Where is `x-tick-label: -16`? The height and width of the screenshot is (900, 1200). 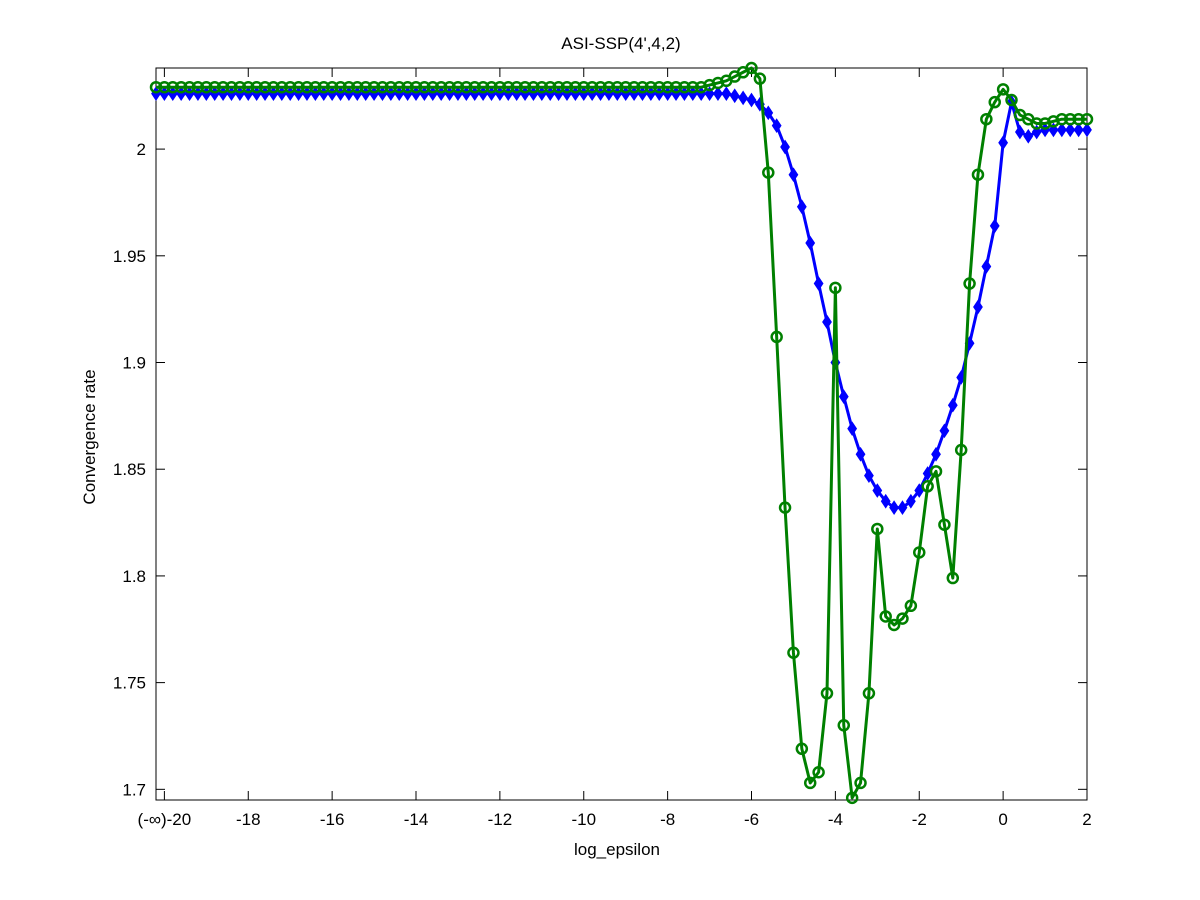 x-tick-label: -16 is located at coordinates (332, 819).